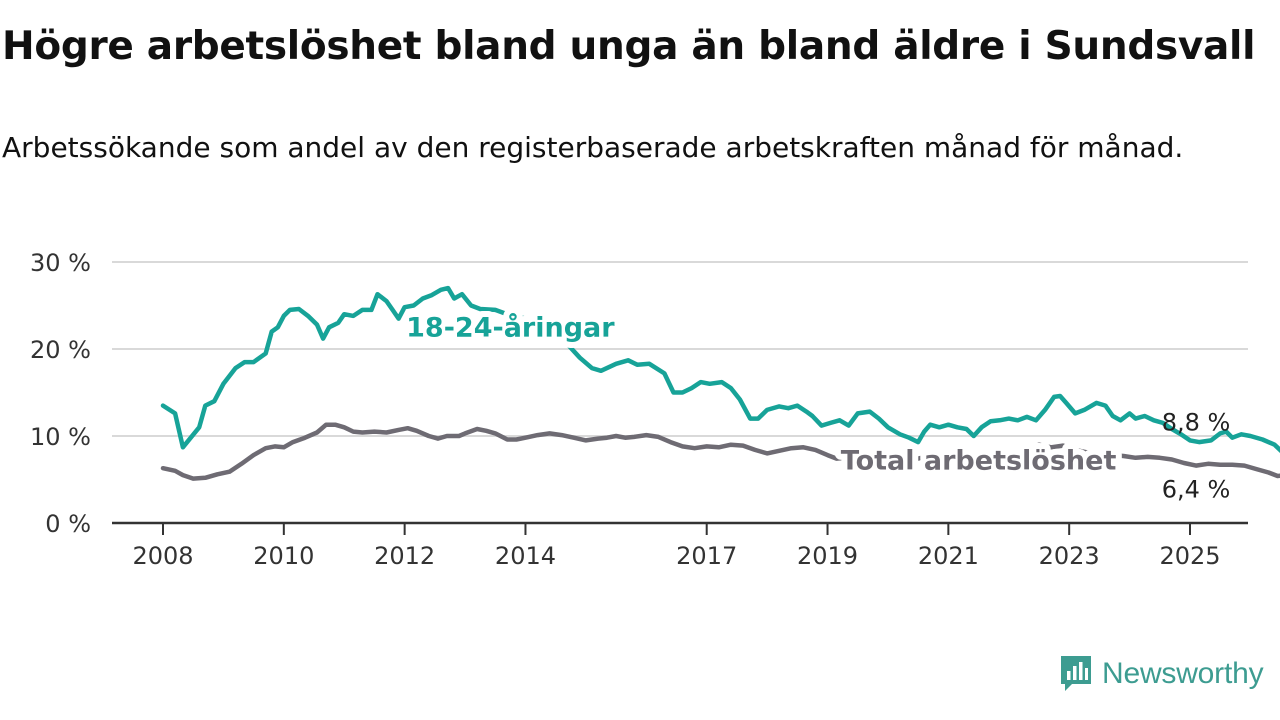  What do you see at coordinates (720, 451) in the screenshot?
I see `series-line` at bounding box center [720, 451].